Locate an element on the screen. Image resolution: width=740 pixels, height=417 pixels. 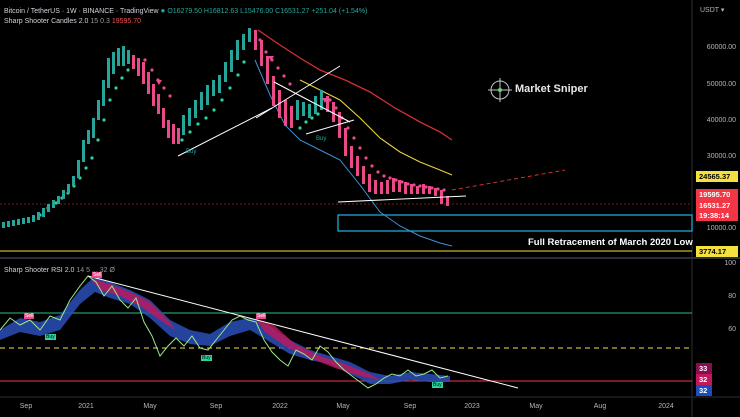
last-price-tag: 16531.27 is located at coordinates (717, 205).